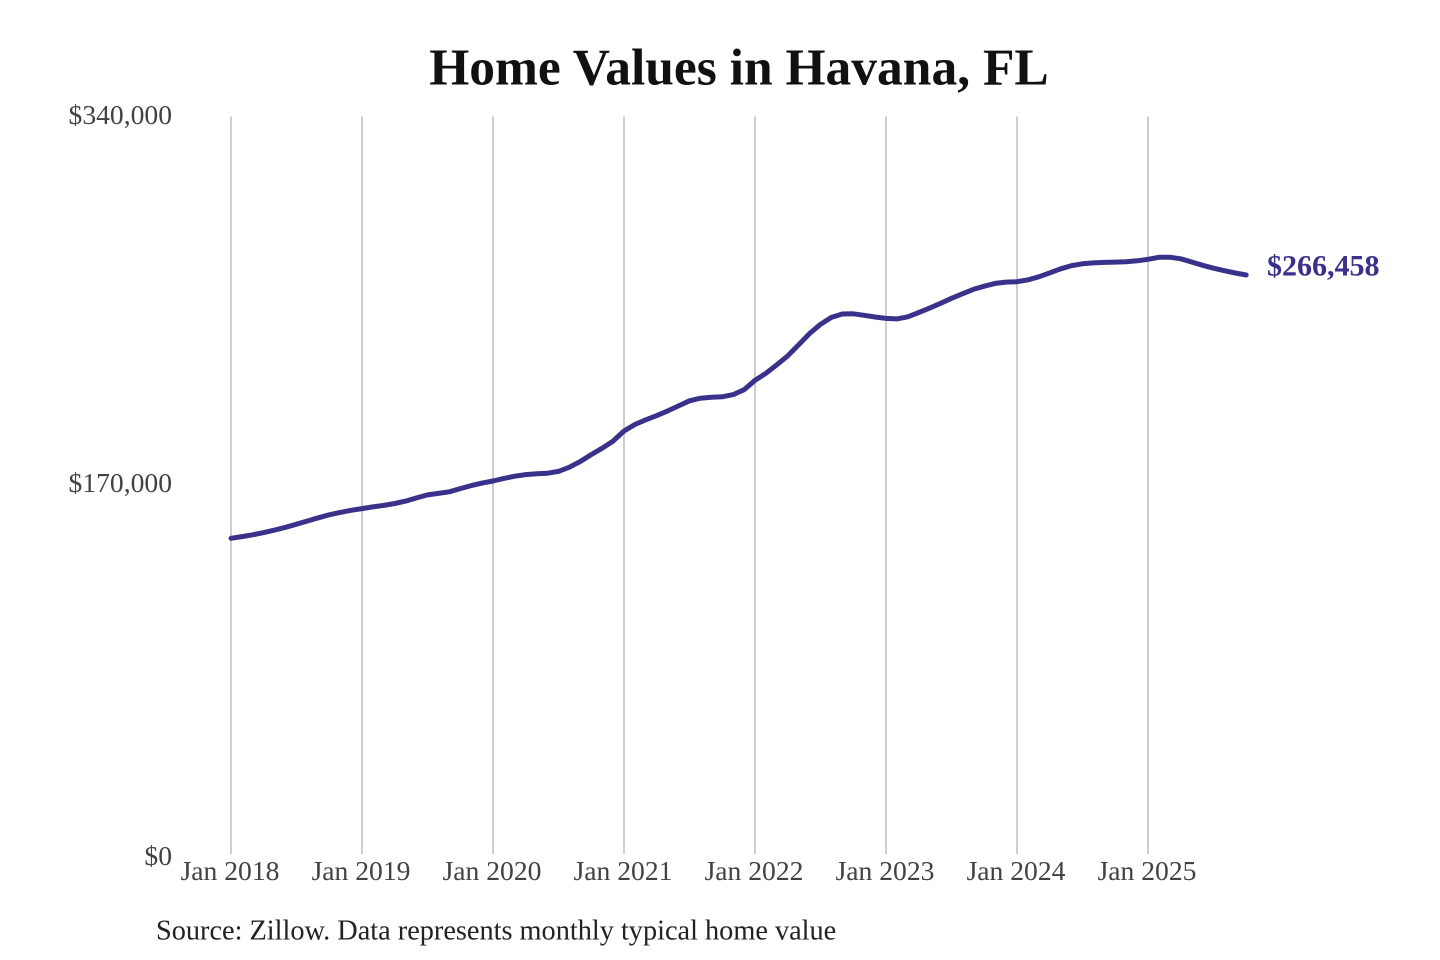 Image resolution: width=1440 pixels, height=960 pixels. What do you see at coordinates (492, 870) in the screenshot?
I see `svg-text: Jan 2020` at bounding box center [492, 870].